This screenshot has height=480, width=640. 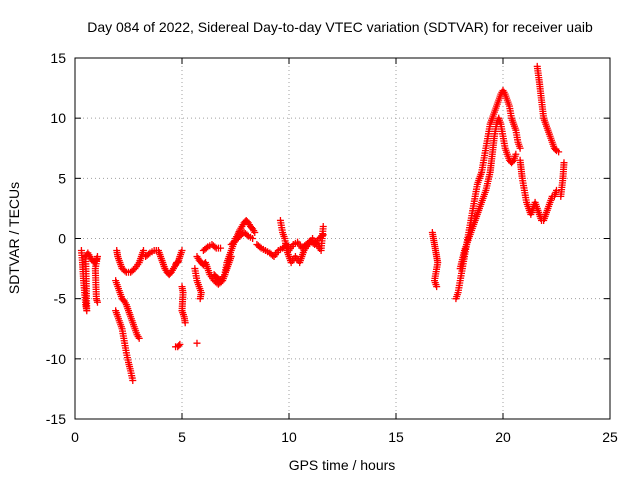 I want to click on x-tick-label: 25, so click(x=610, y=437).